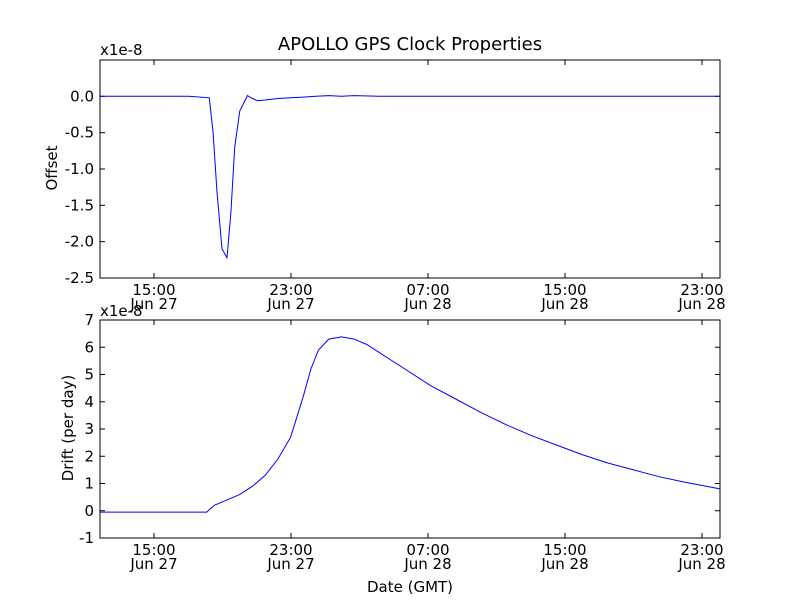 The height and width of the screenshot is (600, 800). Describe the element at coordinates (89, 375) in the screenshot. I see `drift-ytick-label: 5` at that location.